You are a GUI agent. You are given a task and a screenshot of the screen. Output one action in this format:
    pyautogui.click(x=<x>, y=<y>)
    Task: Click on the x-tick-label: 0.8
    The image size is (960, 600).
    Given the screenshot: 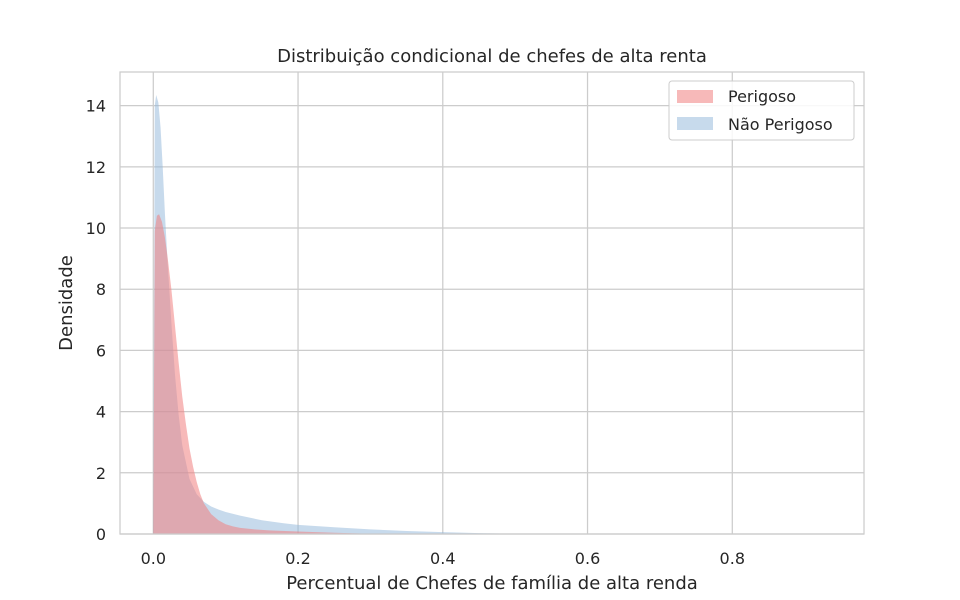 What is the action you would take?
    pyautogui.click(x=732, y=558)
    